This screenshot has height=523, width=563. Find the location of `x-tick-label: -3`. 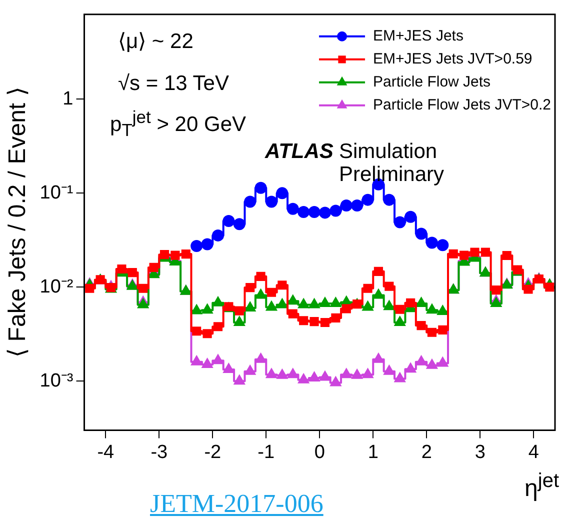

x-tick-label: -3 is located at coordinates (159, 452).